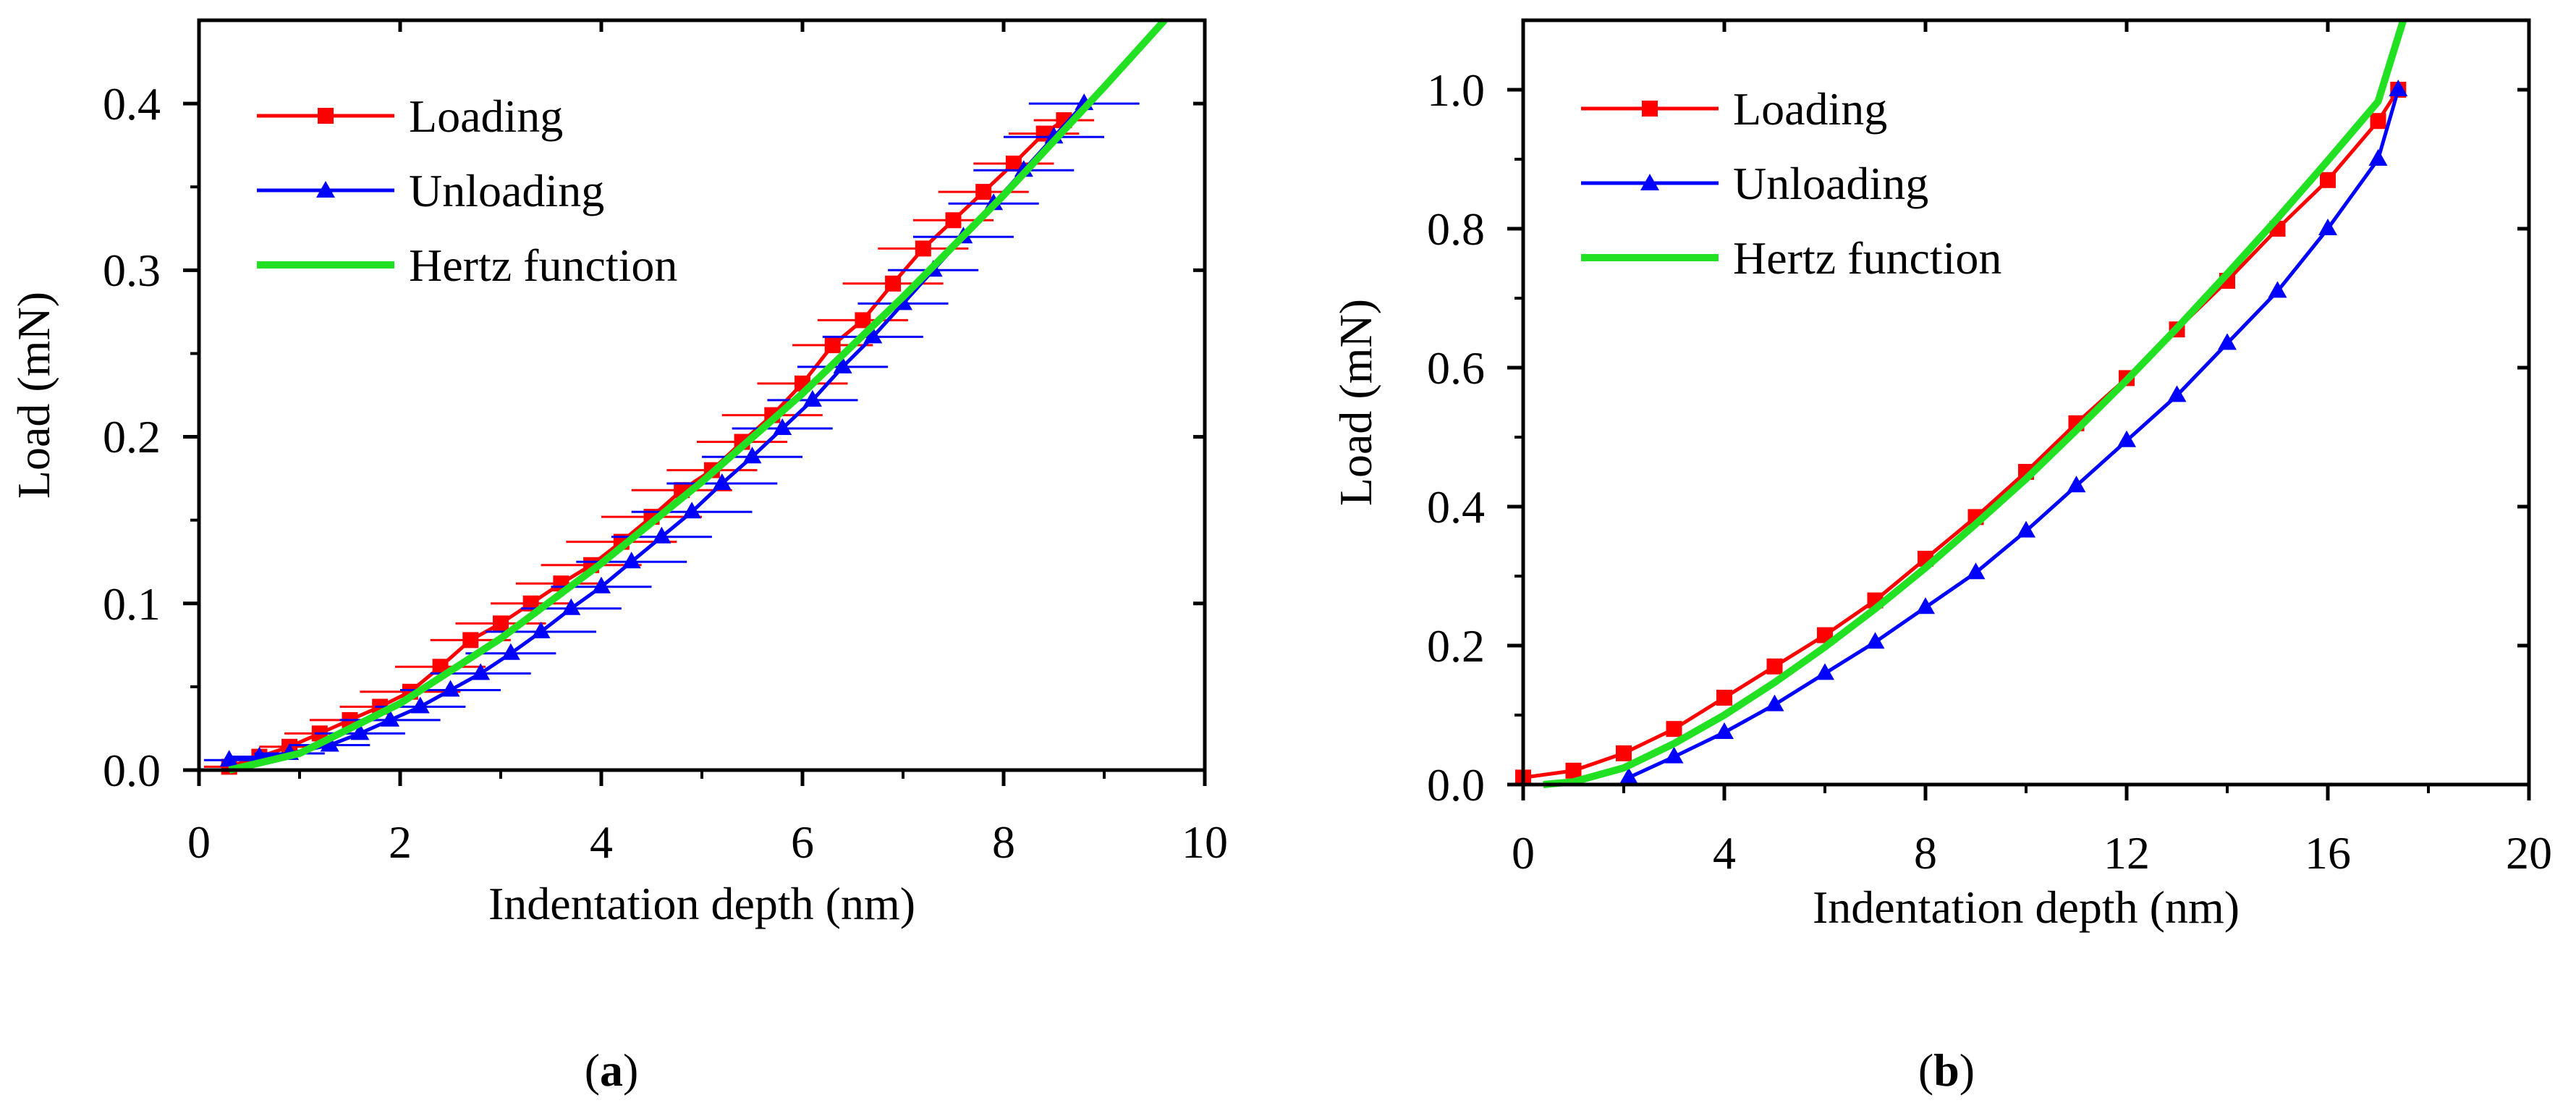 This screenshot has height=1103, width=2576. What do you see at coordinates (802, 842) in the screenshot?
I see `x-tick-label: 6` at bounding box center [802, 842].